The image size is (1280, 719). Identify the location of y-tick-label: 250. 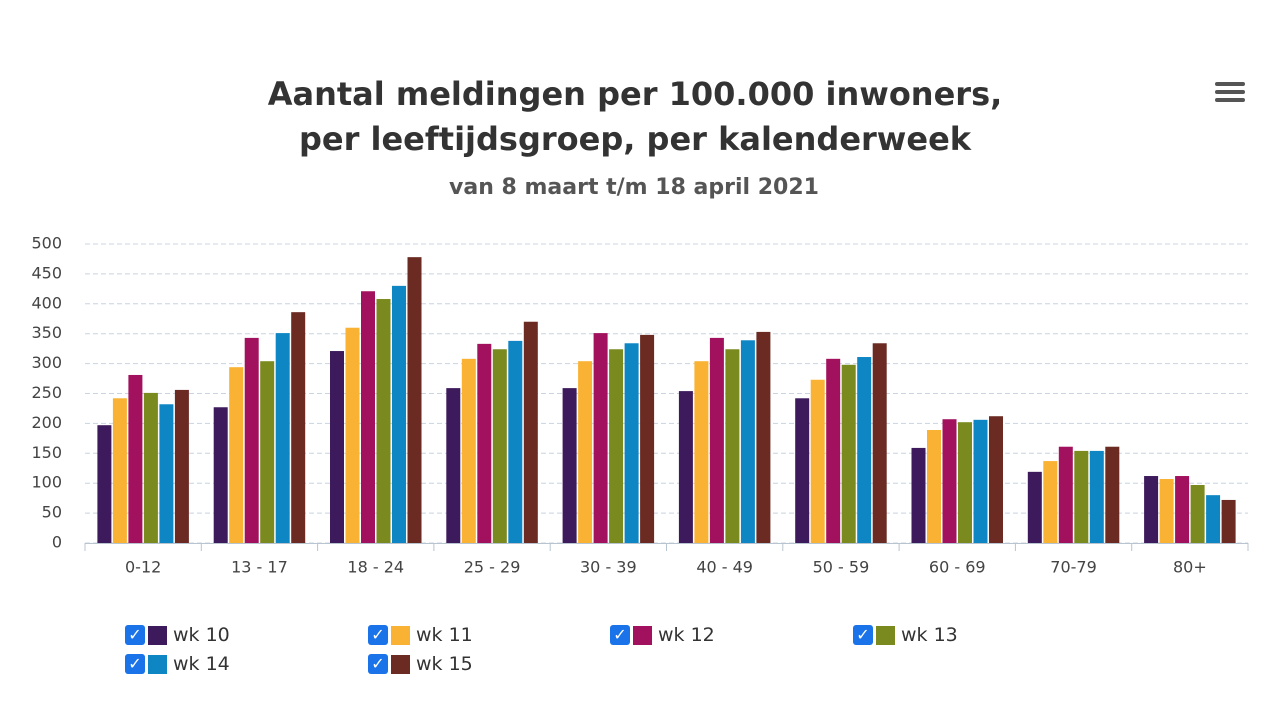
(46, 392).